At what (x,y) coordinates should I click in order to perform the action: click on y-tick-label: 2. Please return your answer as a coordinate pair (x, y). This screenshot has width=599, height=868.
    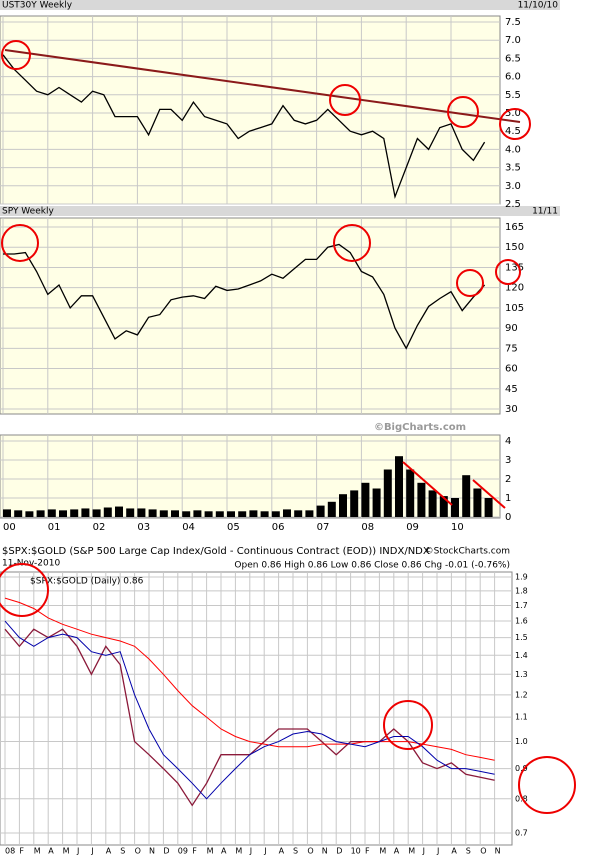
    Looking at the image, I should click on (508, 479).